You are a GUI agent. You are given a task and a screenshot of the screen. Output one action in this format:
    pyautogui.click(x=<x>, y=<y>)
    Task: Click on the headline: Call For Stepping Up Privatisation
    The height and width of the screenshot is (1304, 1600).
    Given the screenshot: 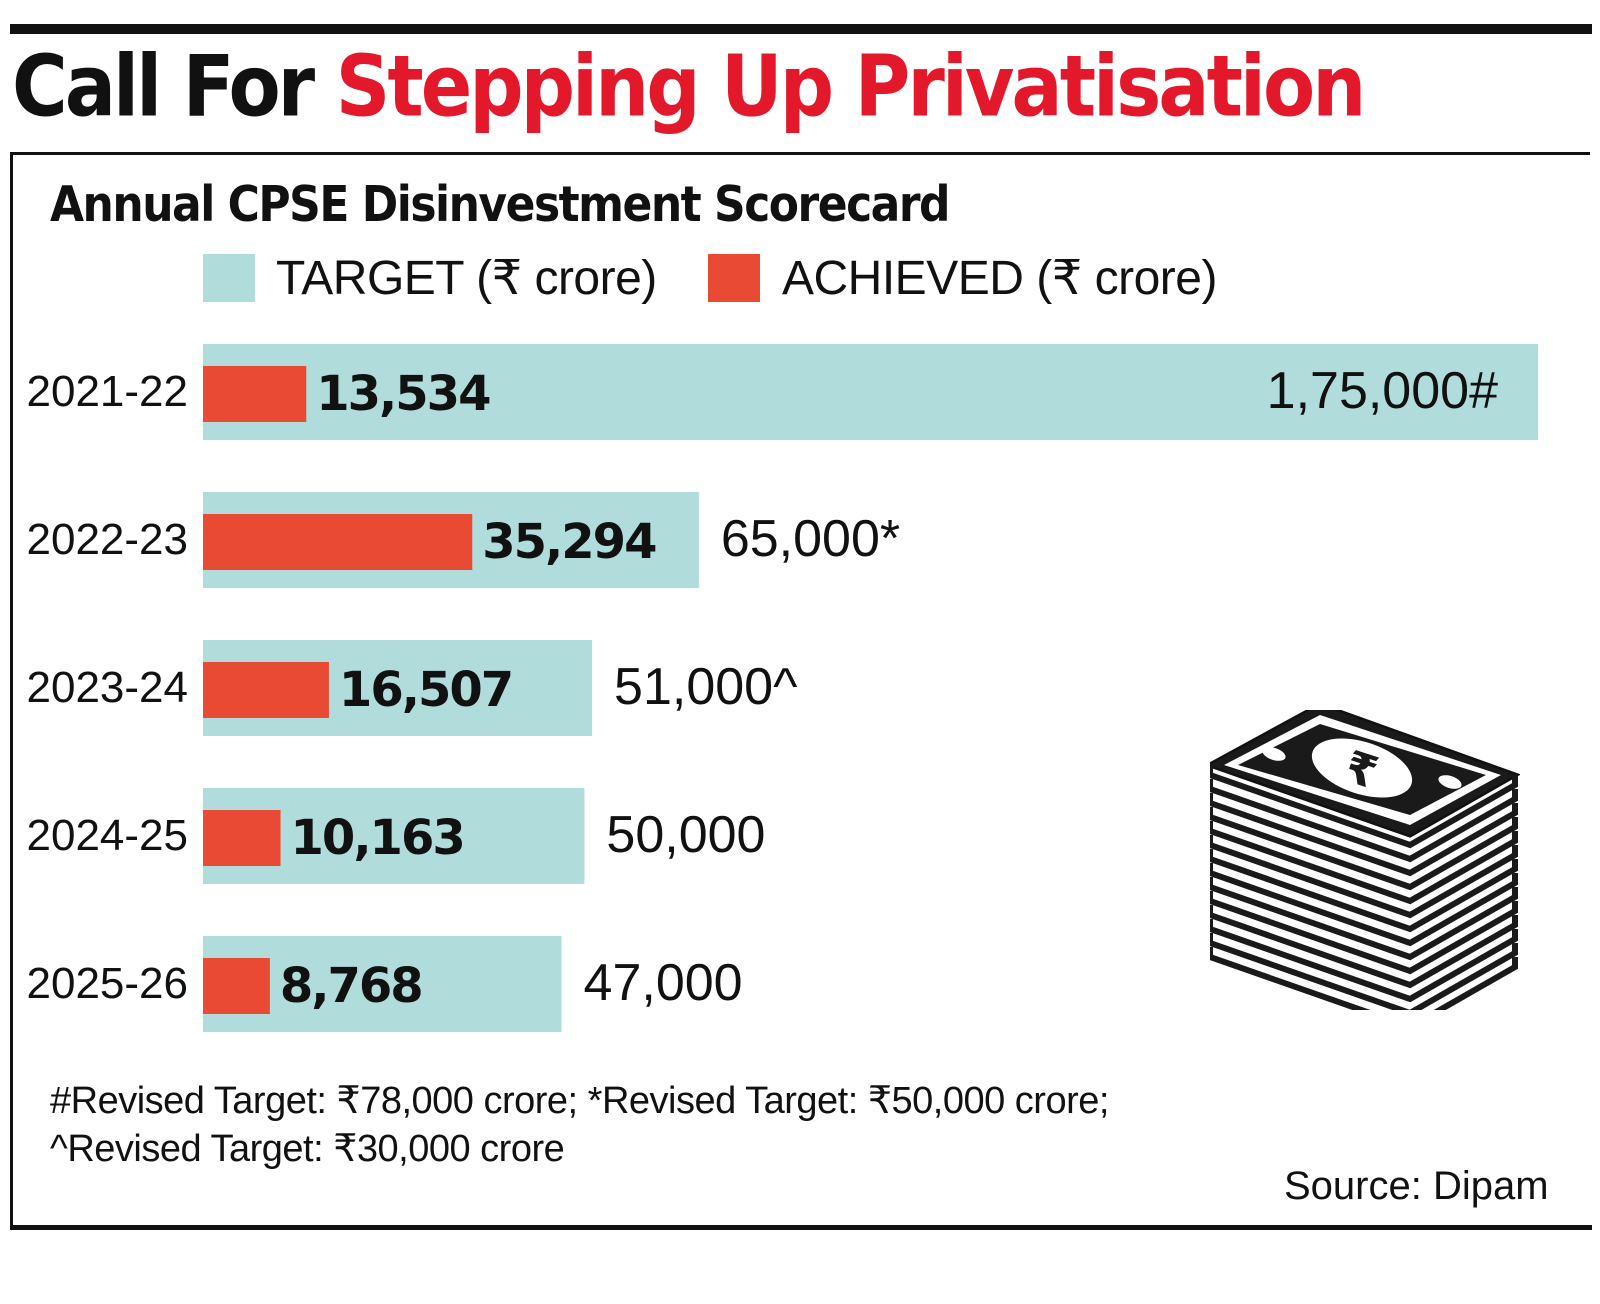 What is the action you would take?
    pyautogui.click(x=689, y=86)
    